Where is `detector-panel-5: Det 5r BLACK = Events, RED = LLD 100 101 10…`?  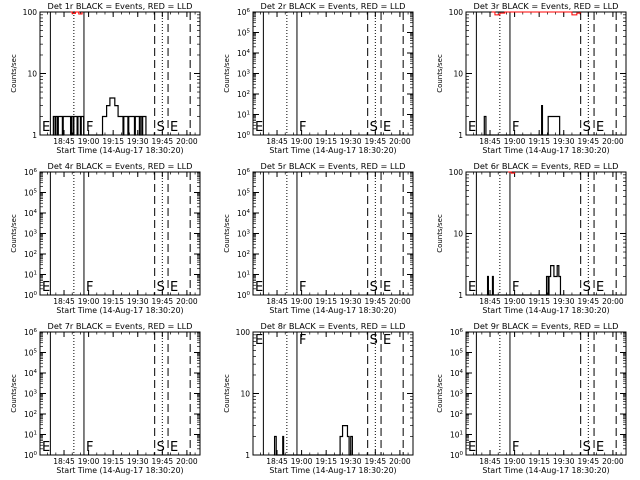
detector-panel-5: Det 5r BLACK = Events, RED = LLD 100 101 10… is located at coordinates (318, 238).